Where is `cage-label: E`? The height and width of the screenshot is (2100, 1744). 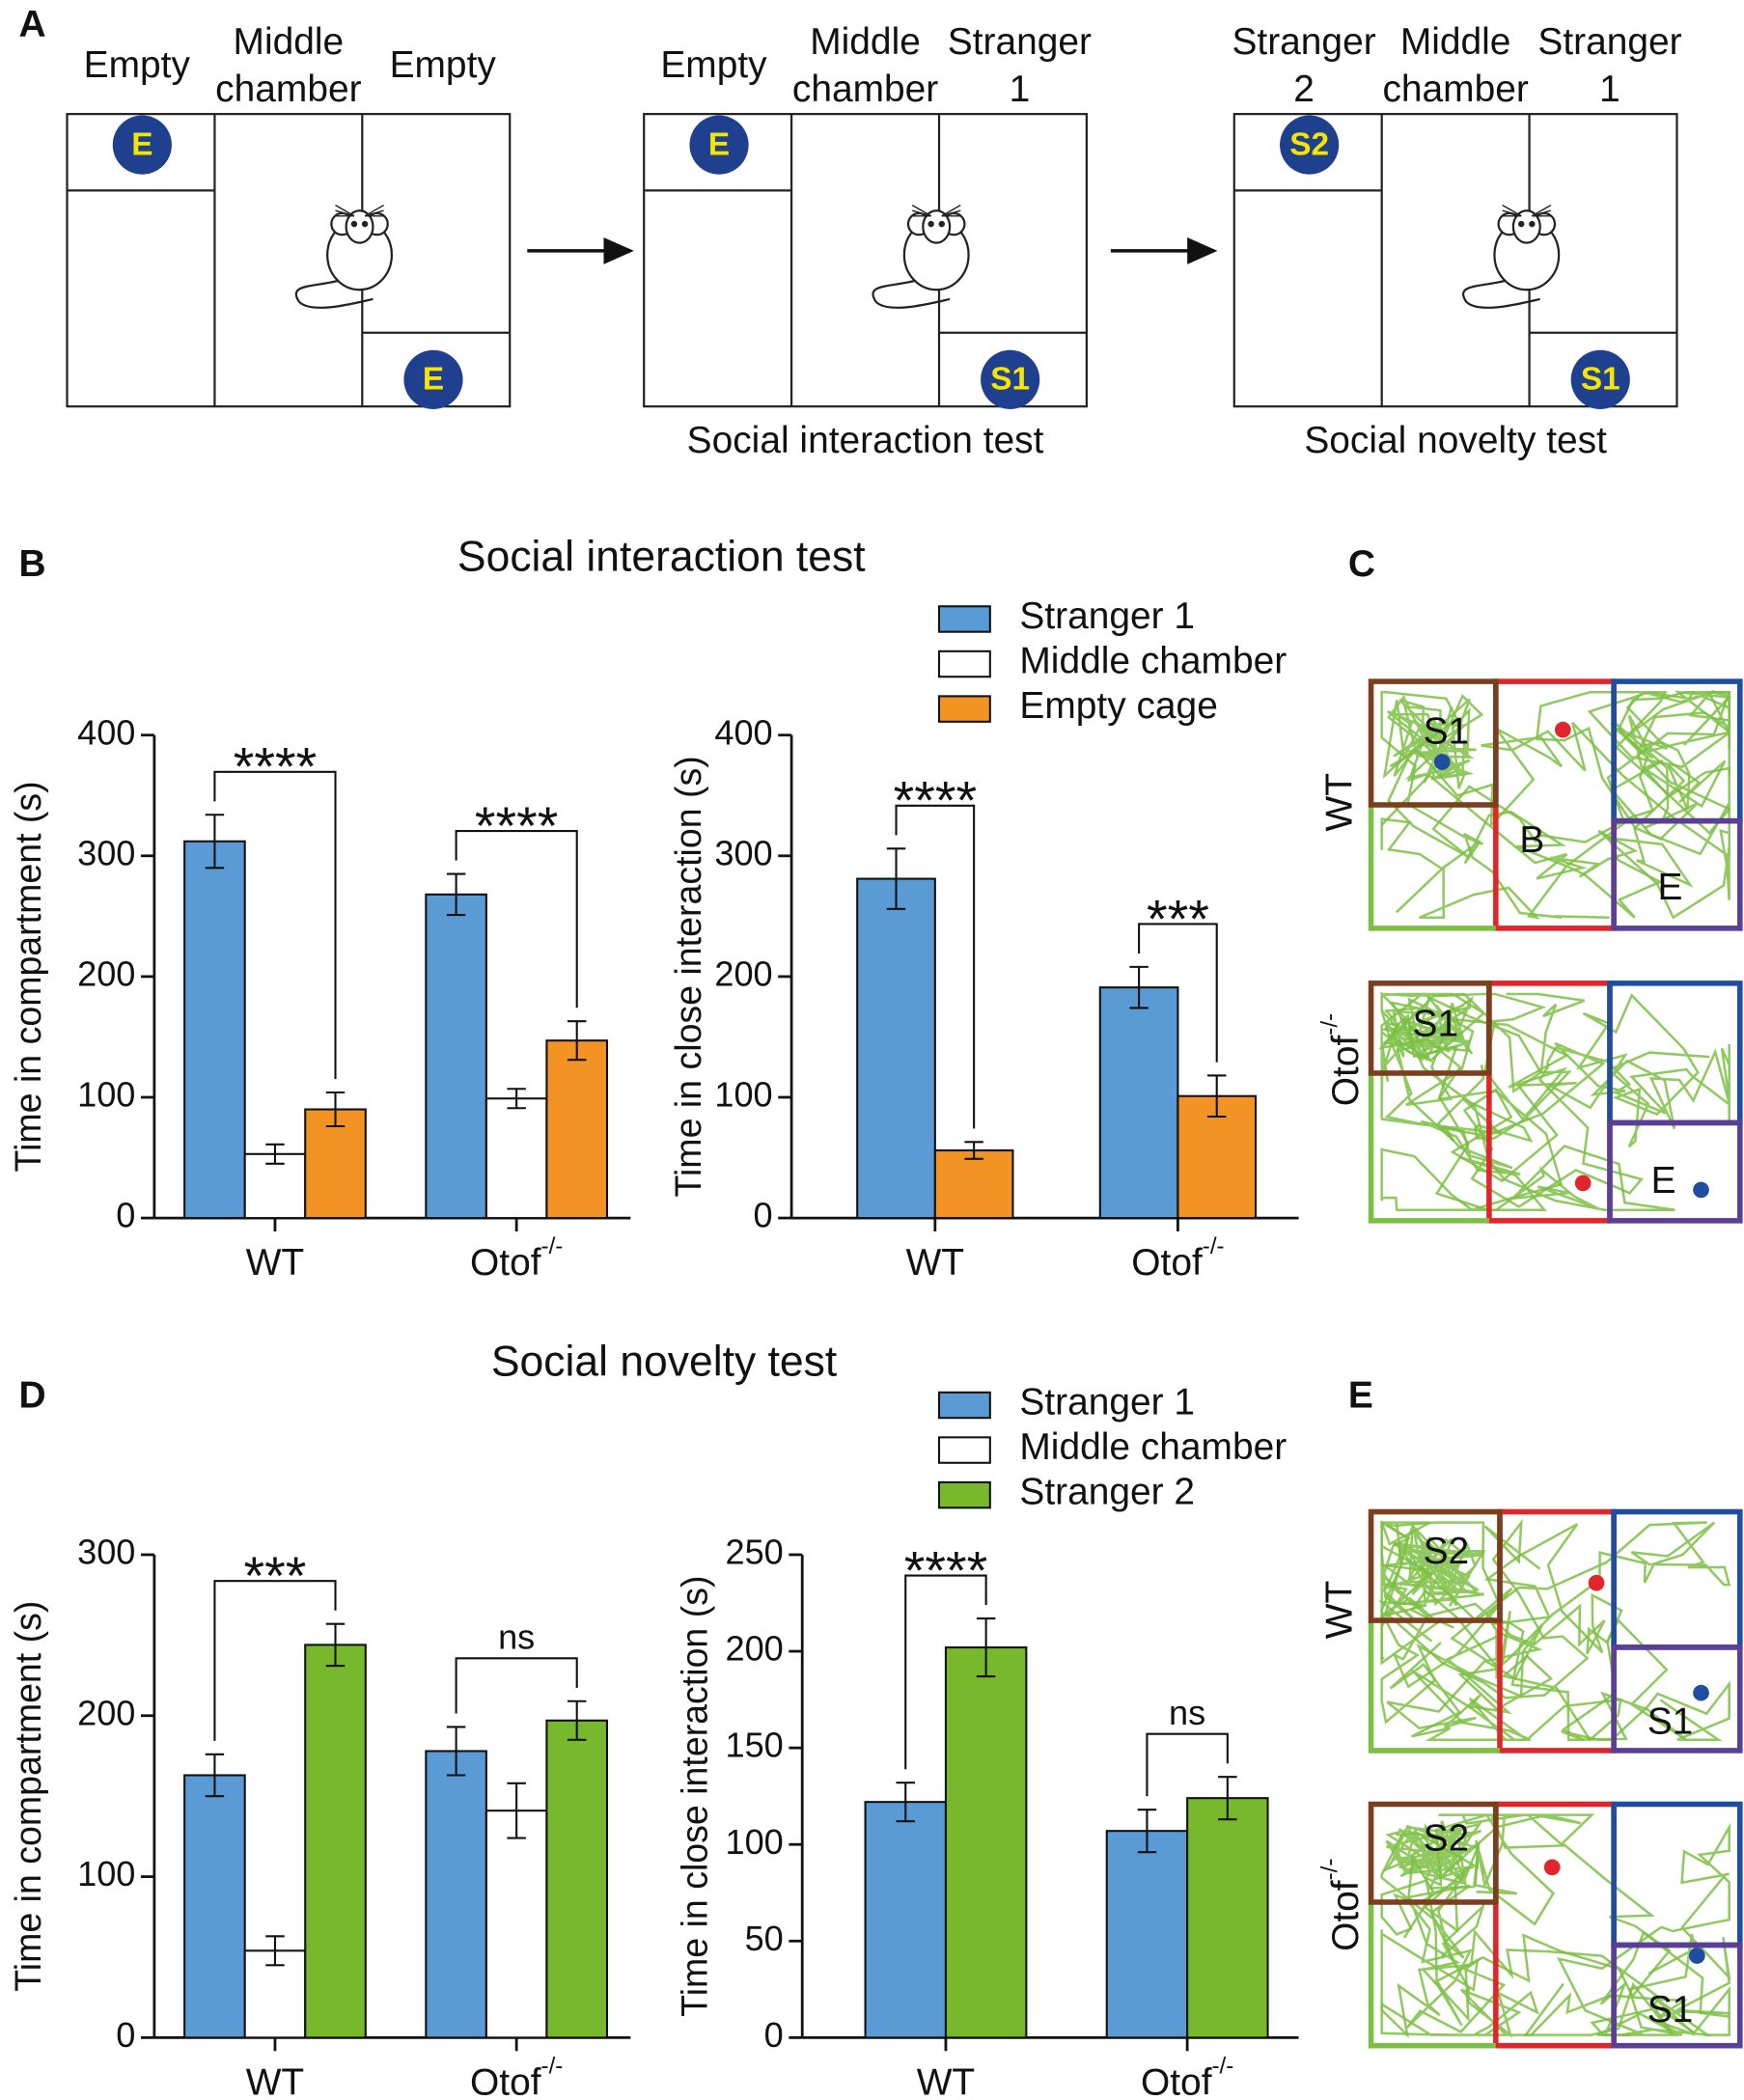
cage-label: E is located at coordinates (141, 144).